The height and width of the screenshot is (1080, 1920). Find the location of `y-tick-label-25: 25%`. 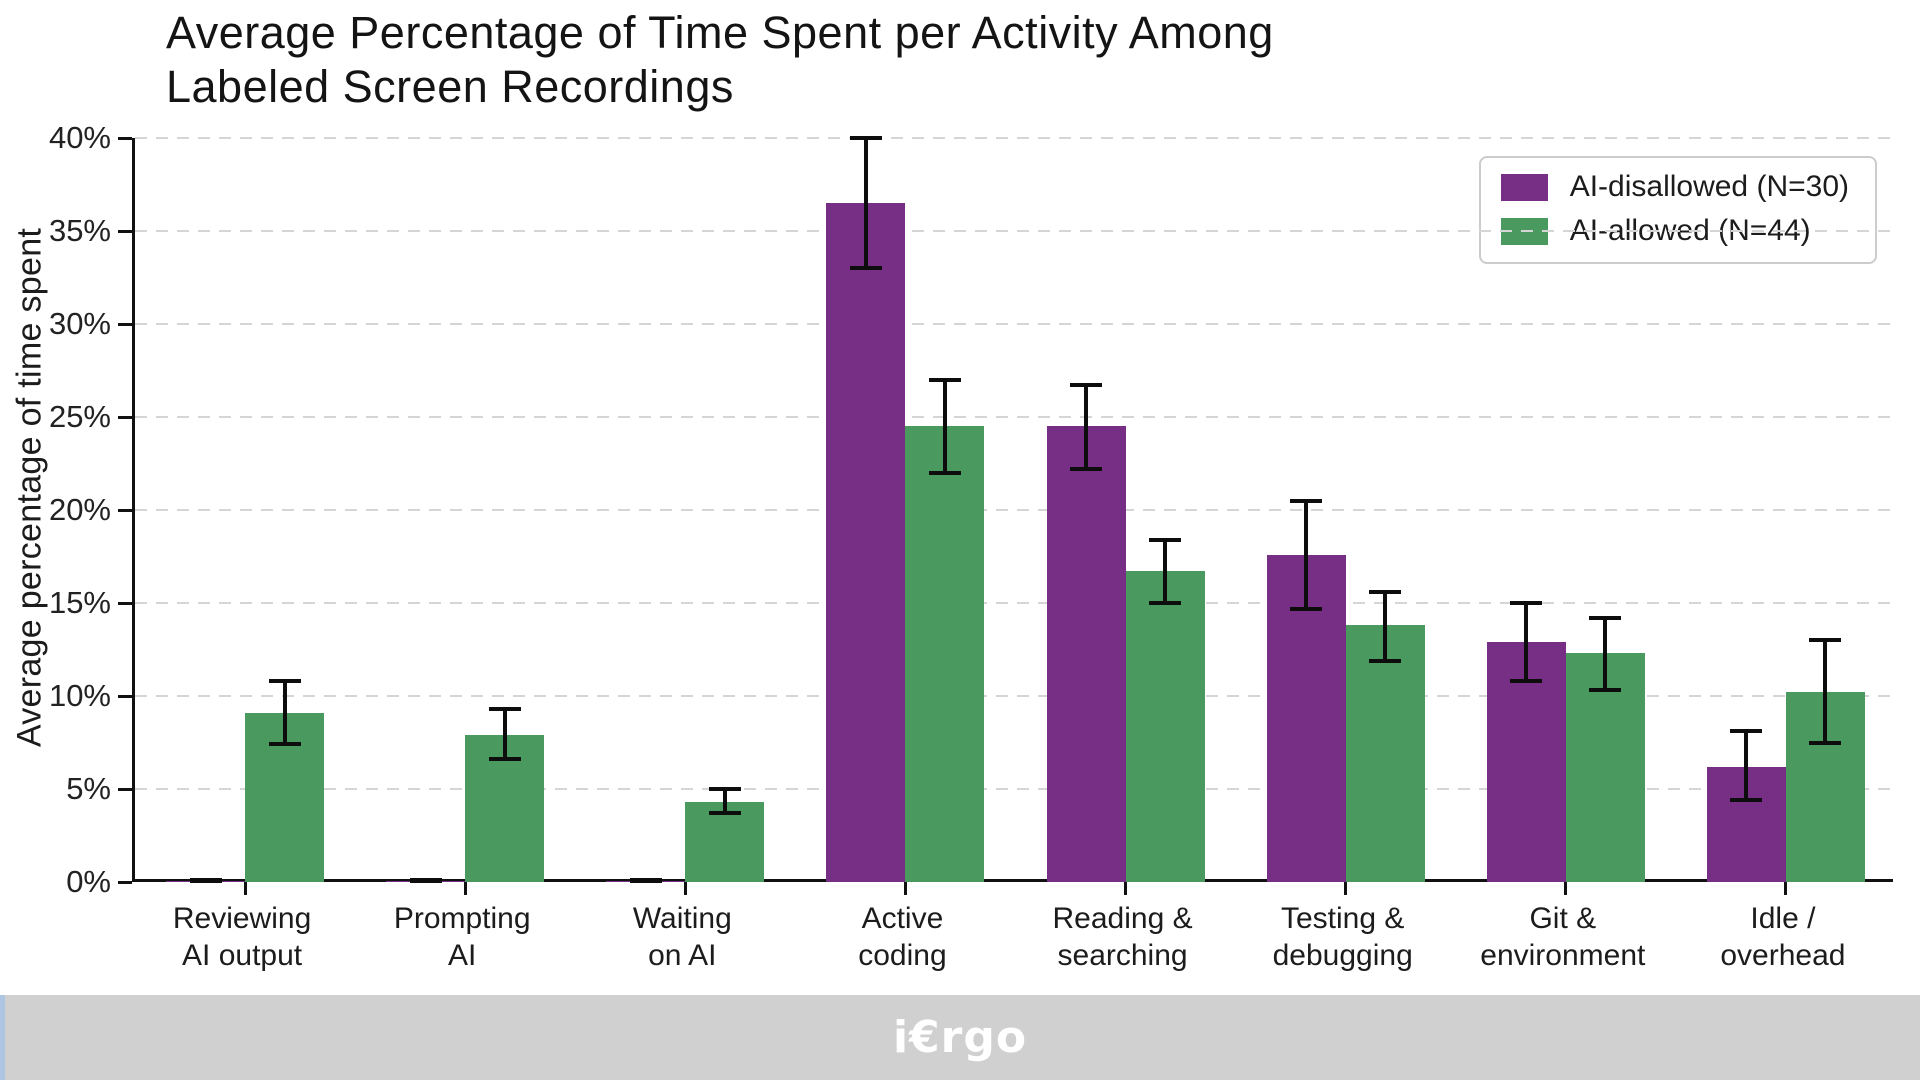

y-tick-label-25: 25% is located at coordinates (79, 416).